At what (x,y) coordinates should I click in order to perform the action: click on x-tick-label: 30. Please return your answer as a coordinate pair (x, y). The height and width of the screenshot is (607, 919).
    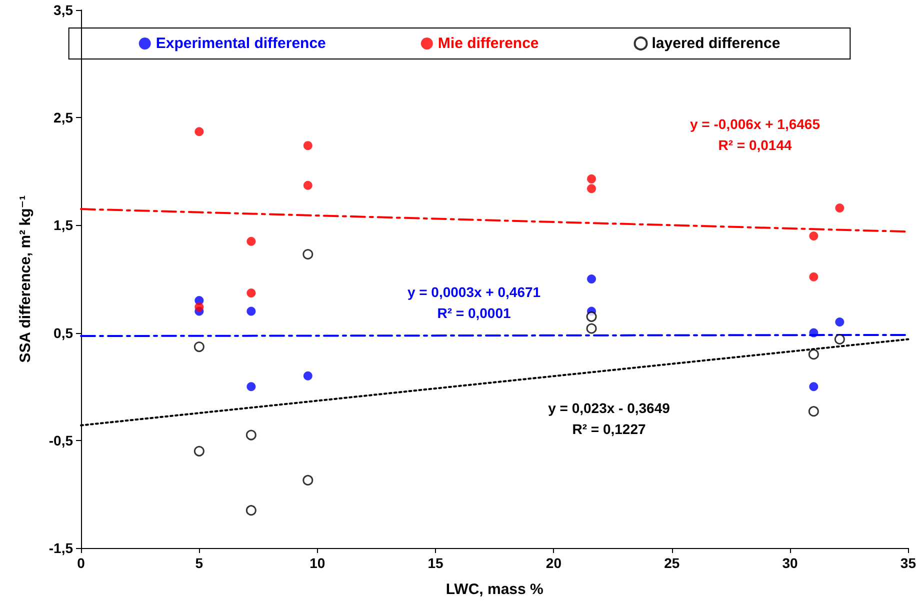
    Looking at the image, I should click on (790, 563).